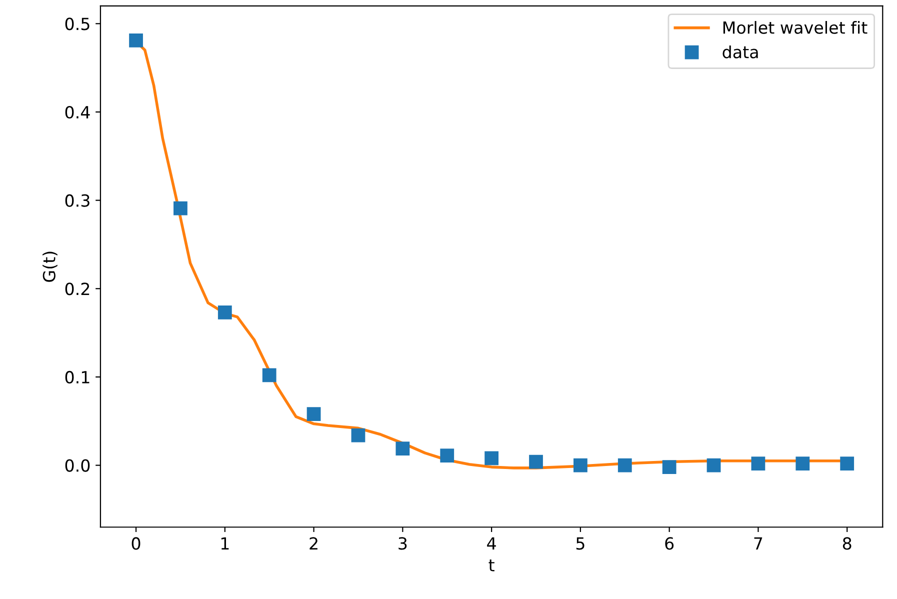 This screenshot has height=599, width=897. What do you see at coordinates (77, 24) in the screenshot?
I see `y-tick-label: 0.5` at bounding box center [77, 24].